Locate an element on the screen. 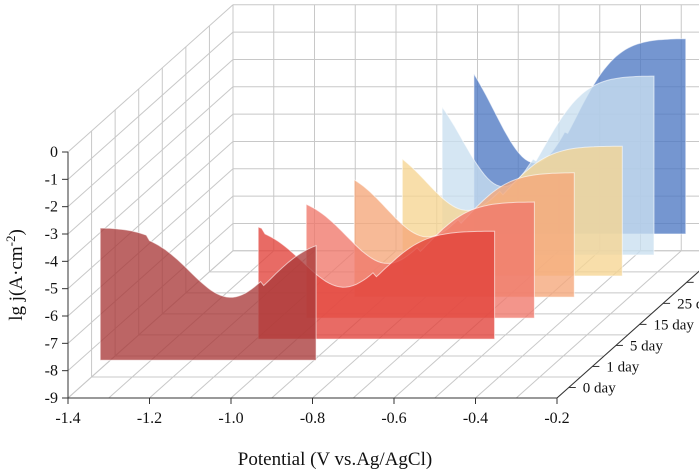  x-axis-tick-label: -1.4 is located at coordinates (67, 418).